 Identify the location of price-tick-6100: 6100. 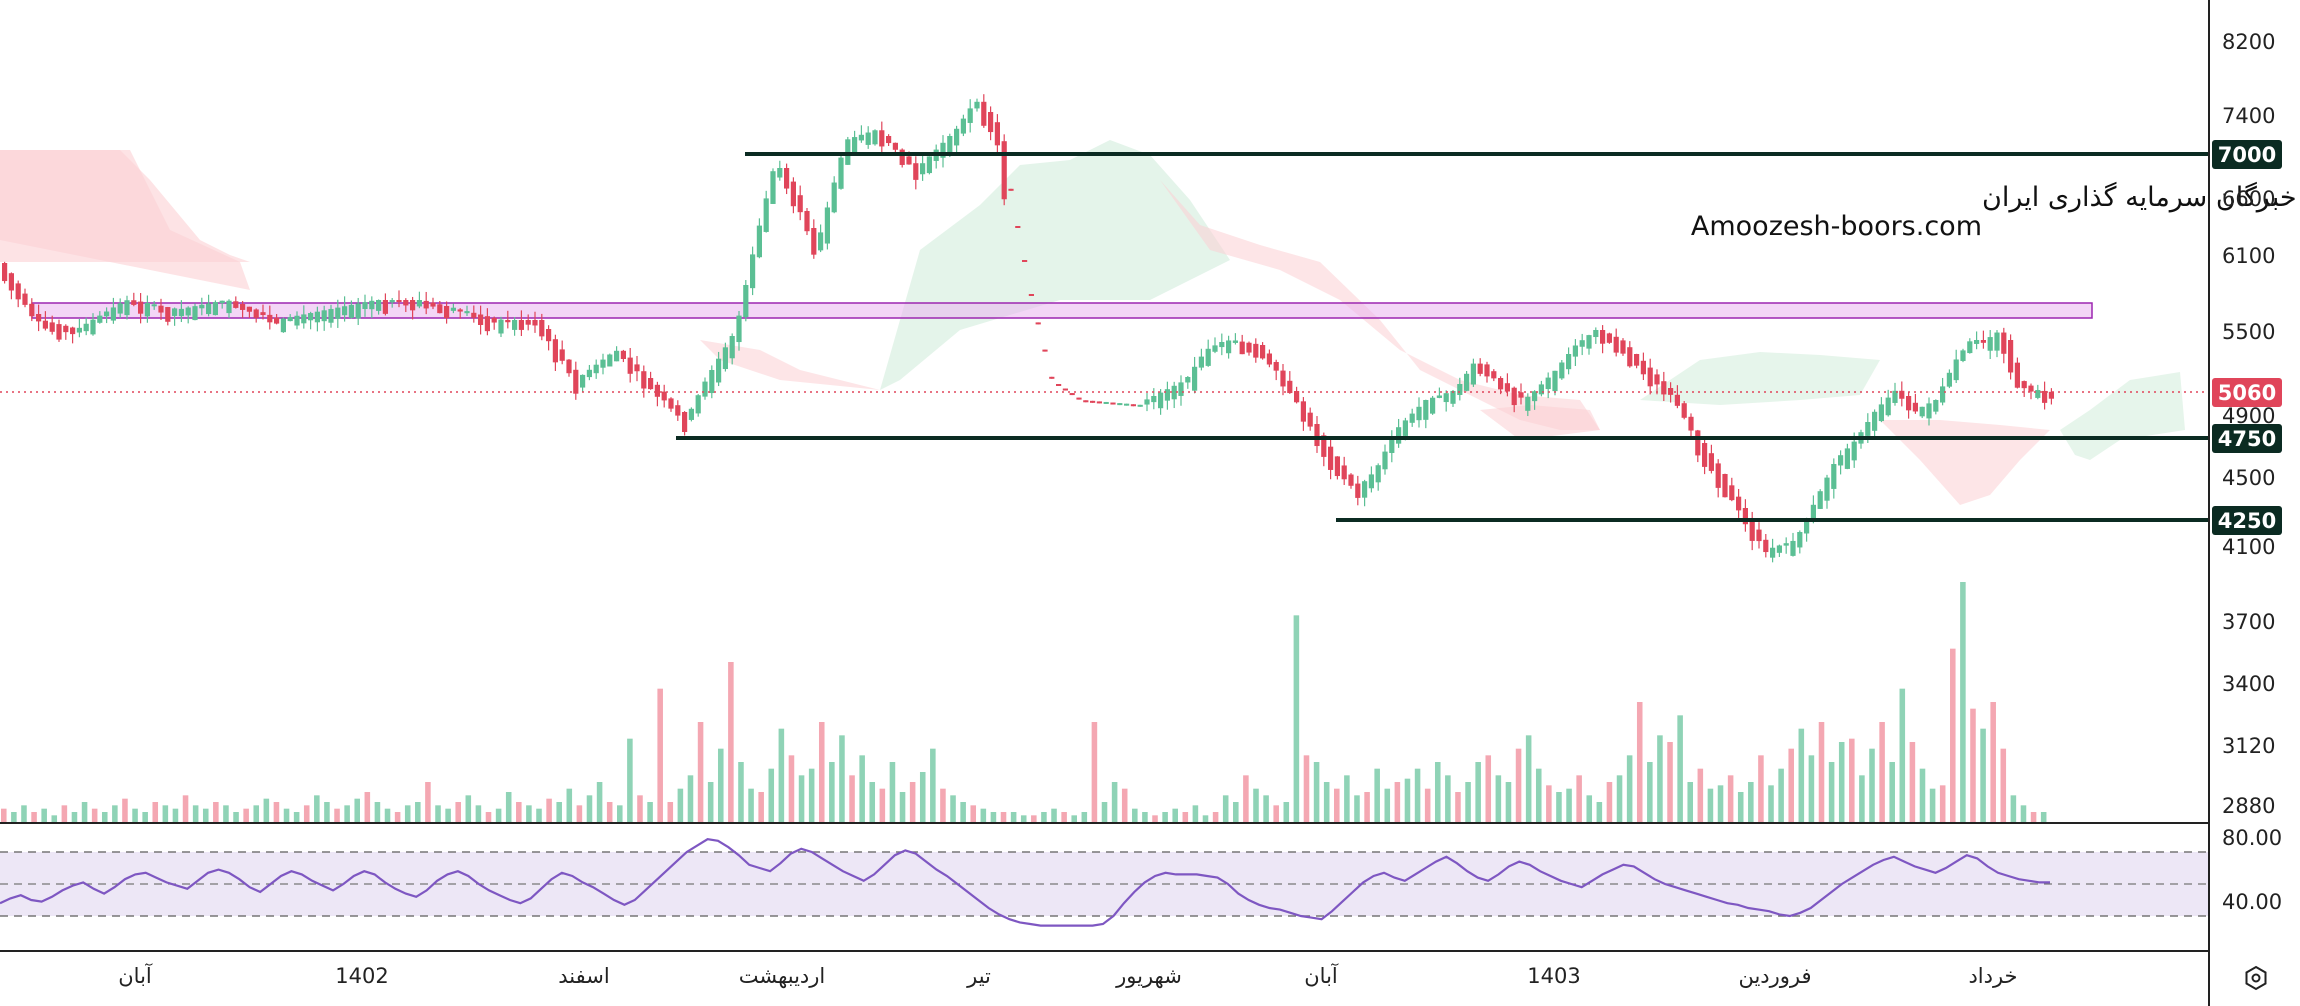
(2248, 256).